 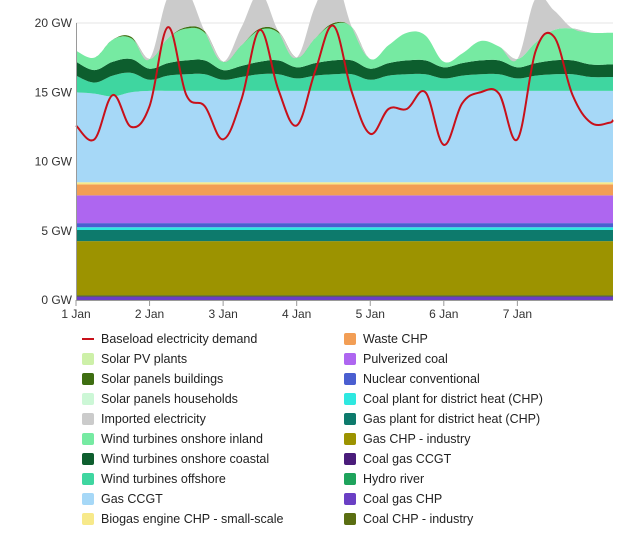 What do you see at coordinates (169, 399) in the screenshot?
I see `legend-label: Solar panels households` at bounding box center [169, 399].